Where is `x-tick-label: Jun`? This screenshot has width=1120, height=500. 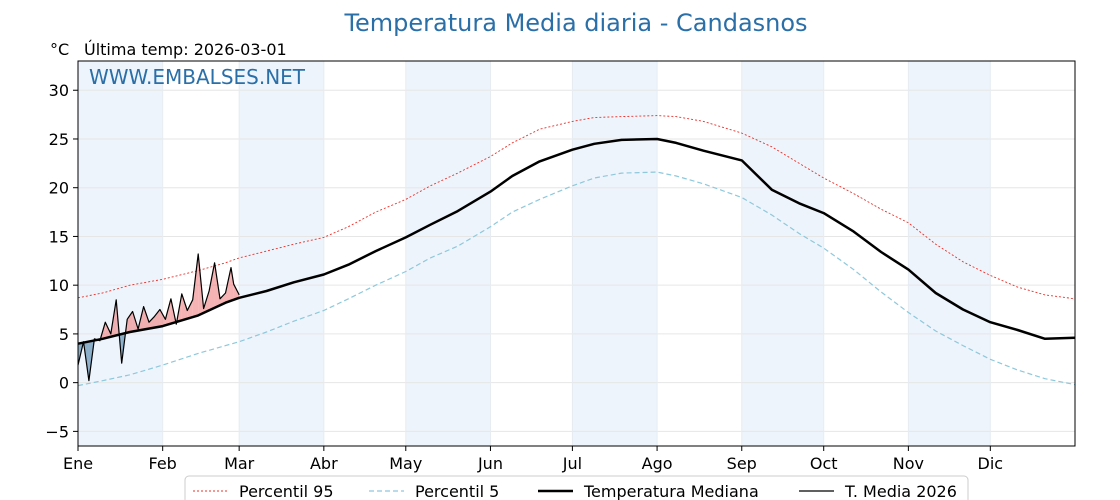
x-tick-label: Jun is located at coordinates (490, 463).